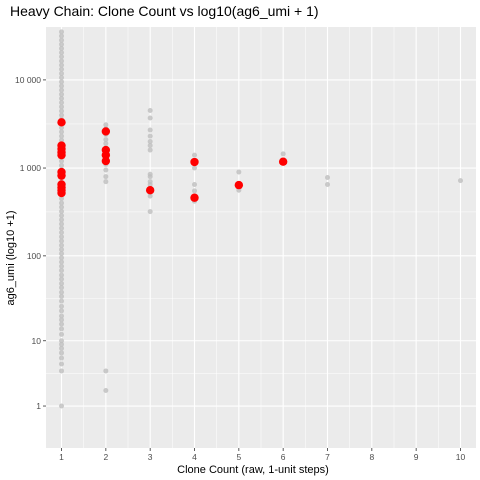 This screenshot has width=480, height=480. What do you see at coordinates (105, 457) in the screenshot?
I see `x-tick-label: 2` at bounding box center [105, 457].